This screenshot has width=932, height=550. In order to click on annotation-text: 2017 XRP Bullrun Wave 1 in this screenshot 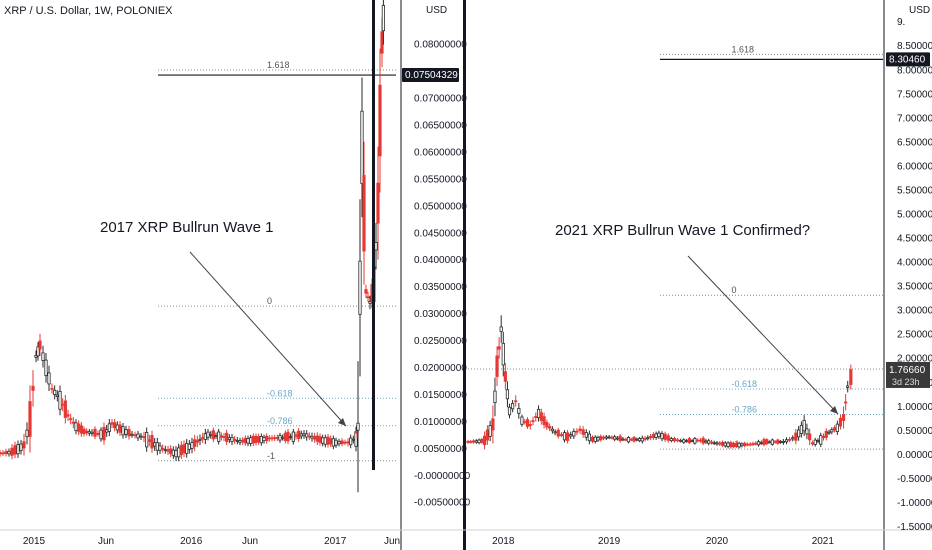, I will do `click(186, 227)`.